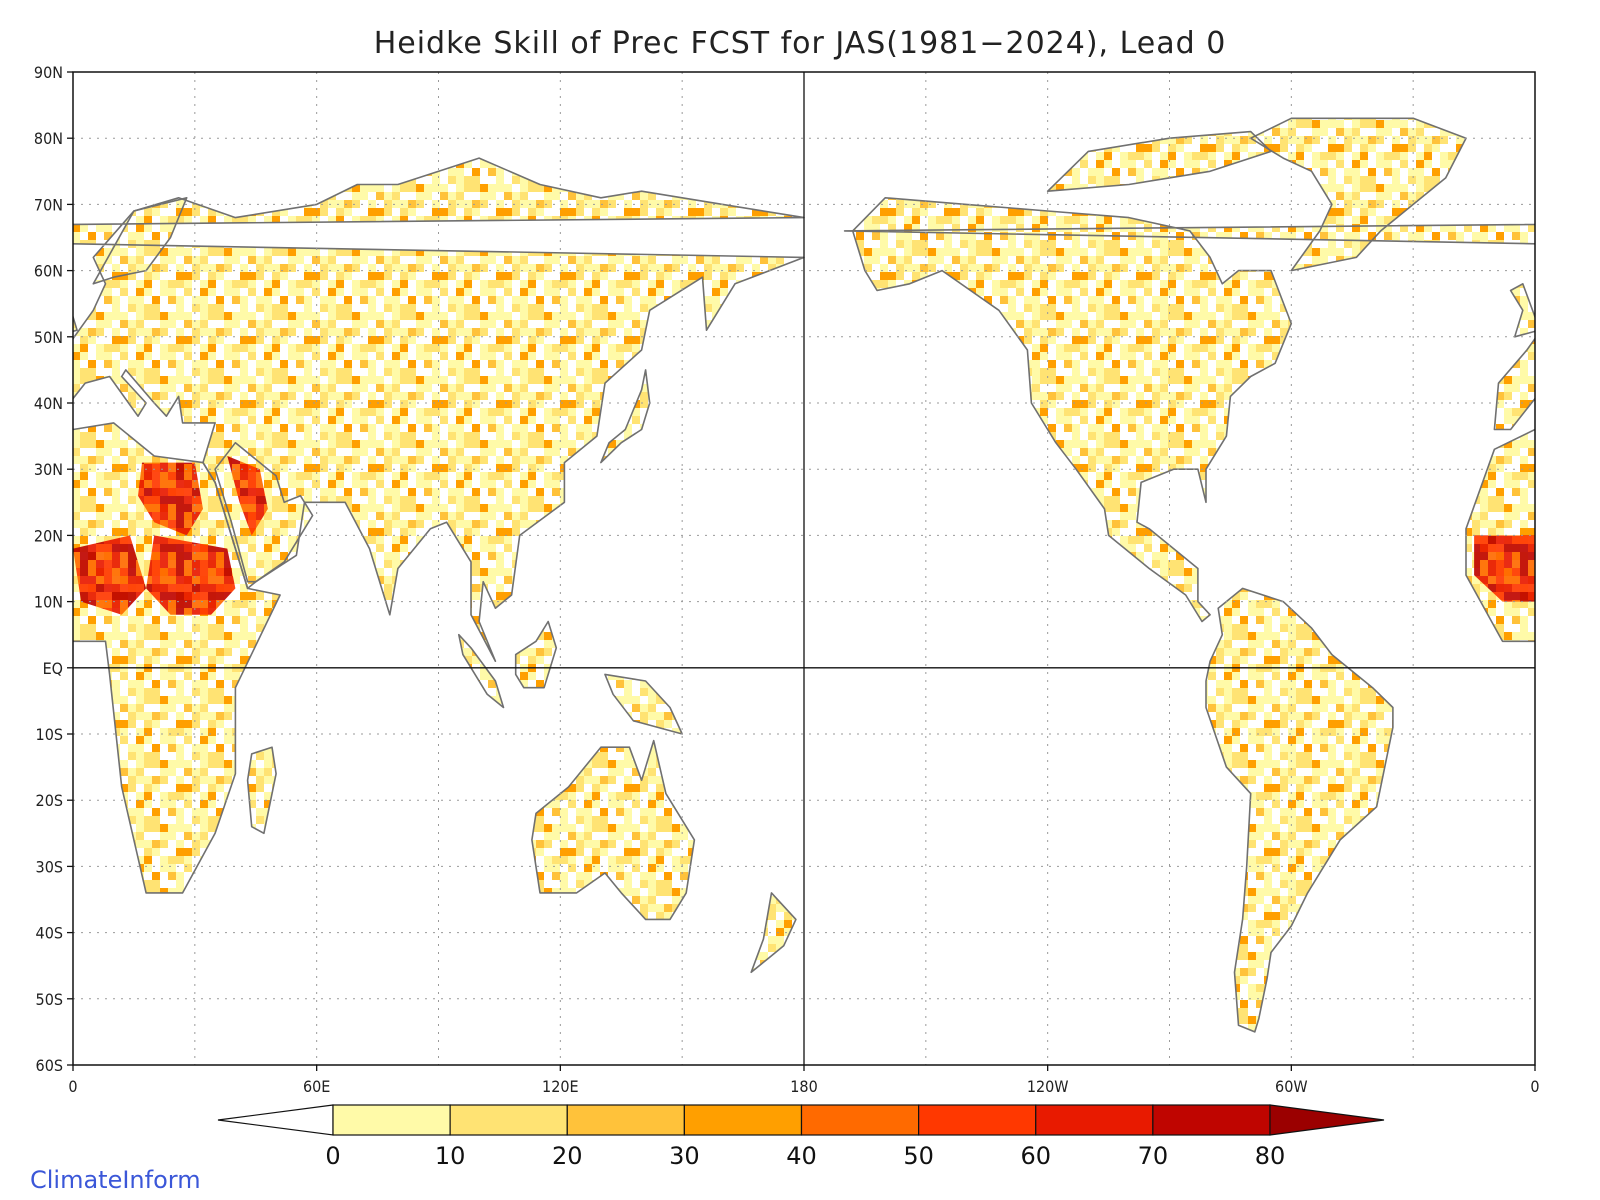 The height and width of the screenshot is (1200, 1600). Describe the element at coordinates (560, 1086) in the screenshot. I see `lon-tick-label: 120E` at that location.